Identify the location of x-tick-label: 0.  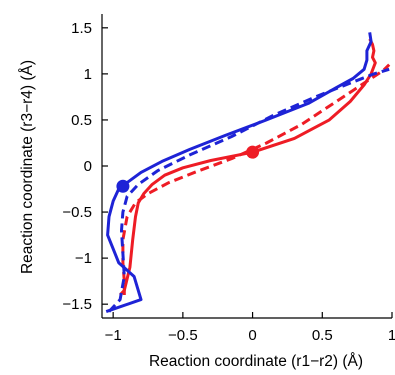
(252, 335).